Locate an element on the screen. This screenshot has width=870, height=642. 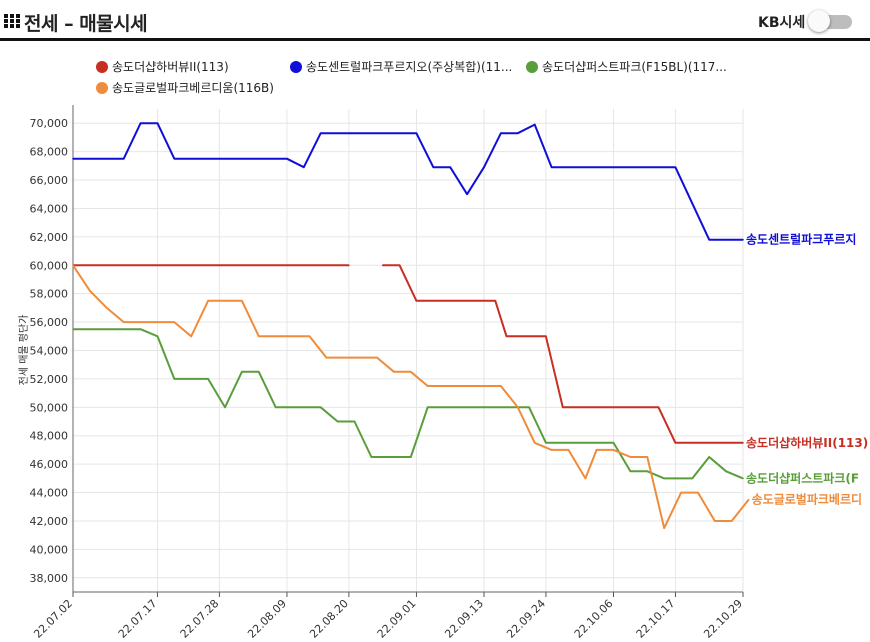
series-end-label-4: 송도글로벌파크베르디 is located at coordinates (807, 499).